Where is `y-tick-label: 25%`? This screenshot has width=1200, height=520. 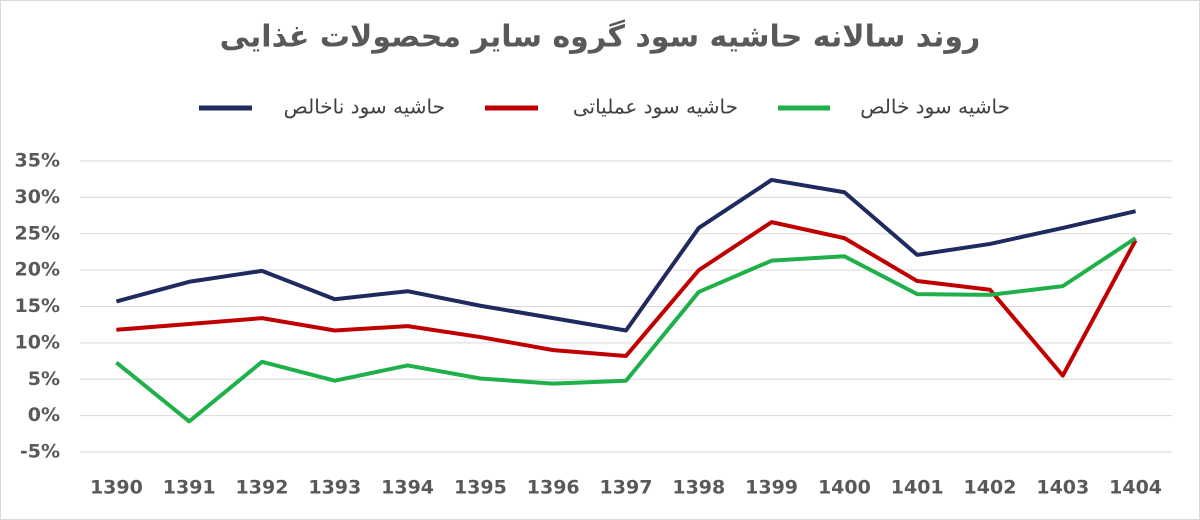
y-tick-label: 25% is located at coordinates (37, 233).